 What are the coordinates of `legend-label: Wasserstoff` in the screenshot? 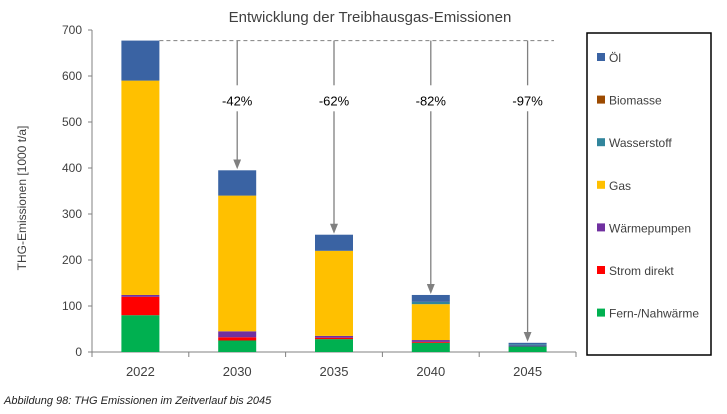 It's located at (640, 143).